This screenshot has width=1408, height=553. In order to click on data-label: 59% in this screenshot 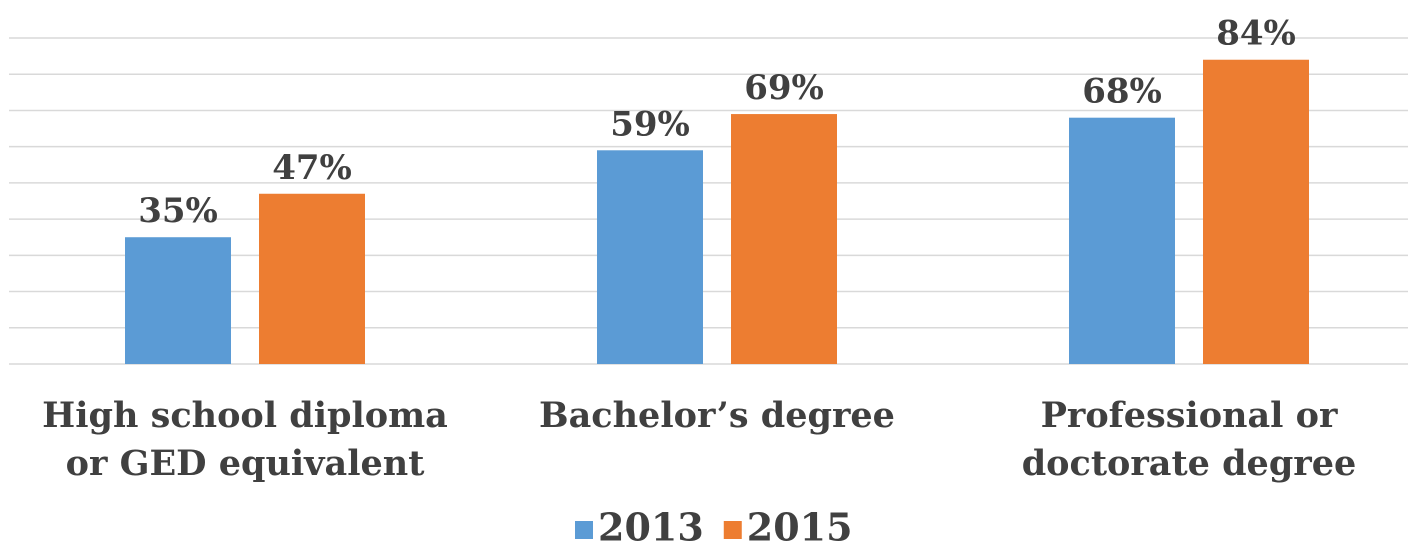, I will do `click(650, 124)`.